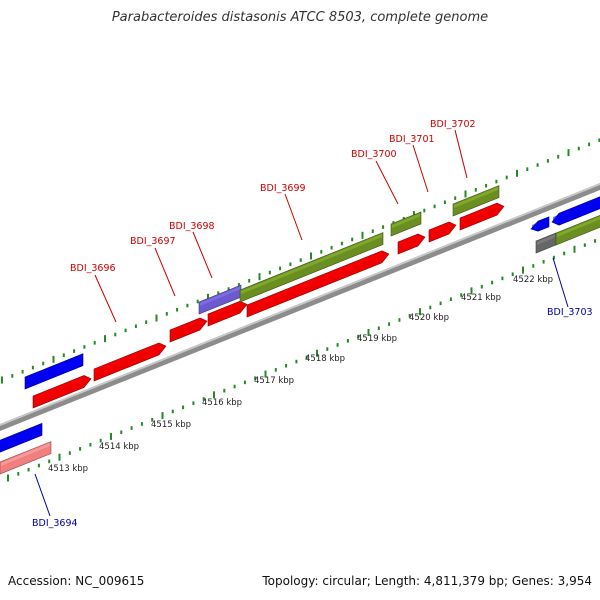  I want to click on gene-feature-blue-right-small, so click(540, 224).